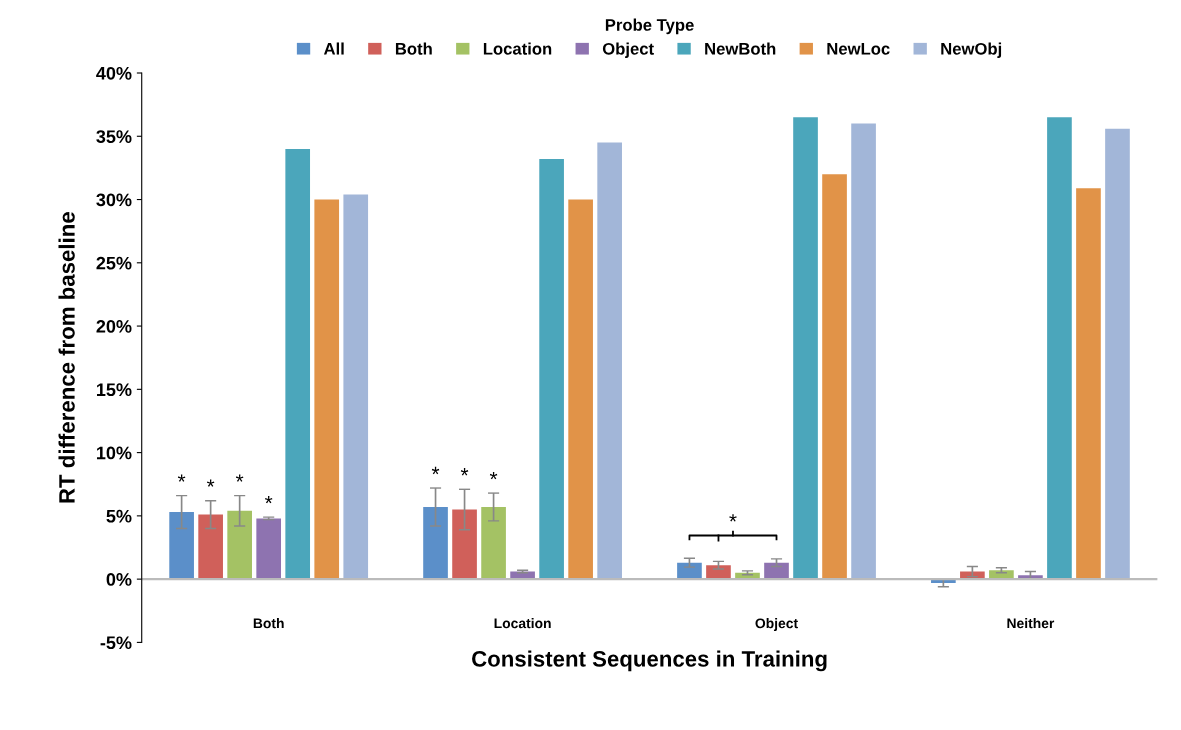 The image size is (1181, 730). What do you see at coordinates (733, 518) in the screenshot?
I see `annotation: *` at bounding box center [733, 518].